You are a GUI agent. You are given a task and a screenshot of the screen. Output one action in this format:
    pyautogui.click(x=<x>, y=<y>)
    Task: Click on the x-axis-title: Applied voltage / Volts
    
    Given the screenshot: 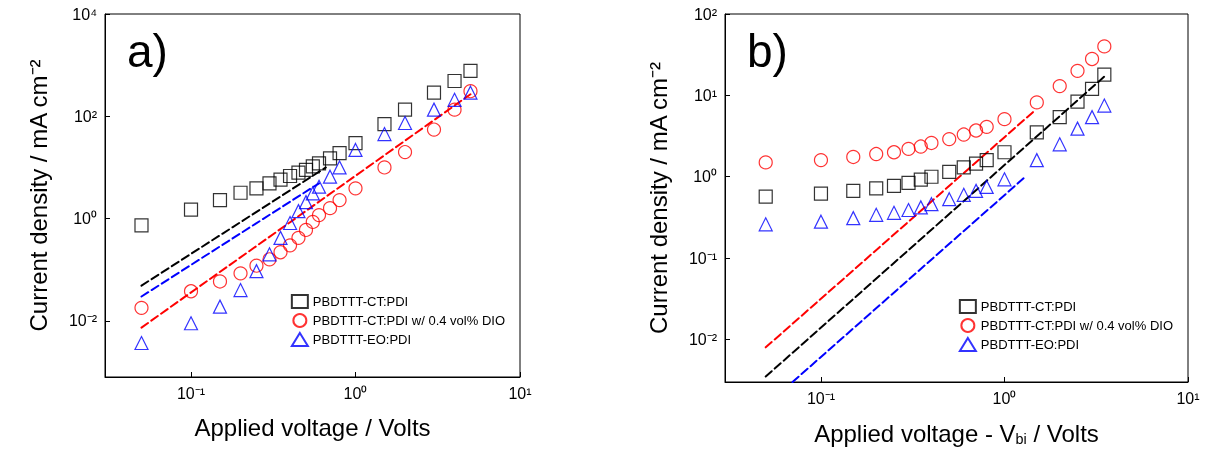 What is the action you would take?
    pyautogui.click(x=312, y=427)
    